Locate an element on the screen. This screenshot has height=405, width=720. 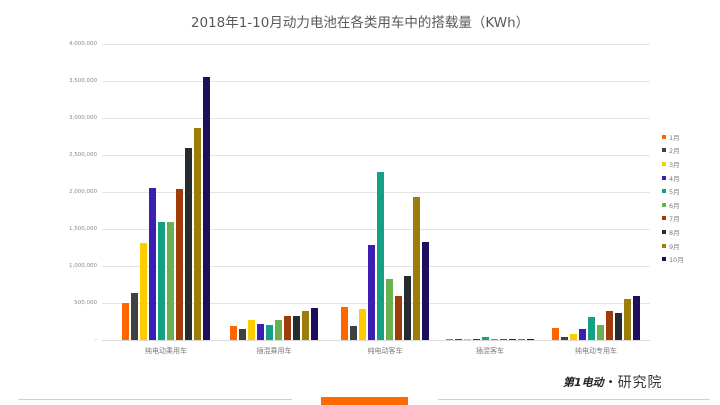
y-tick-label: 1,000,000 is located at coordinates (83, 266).